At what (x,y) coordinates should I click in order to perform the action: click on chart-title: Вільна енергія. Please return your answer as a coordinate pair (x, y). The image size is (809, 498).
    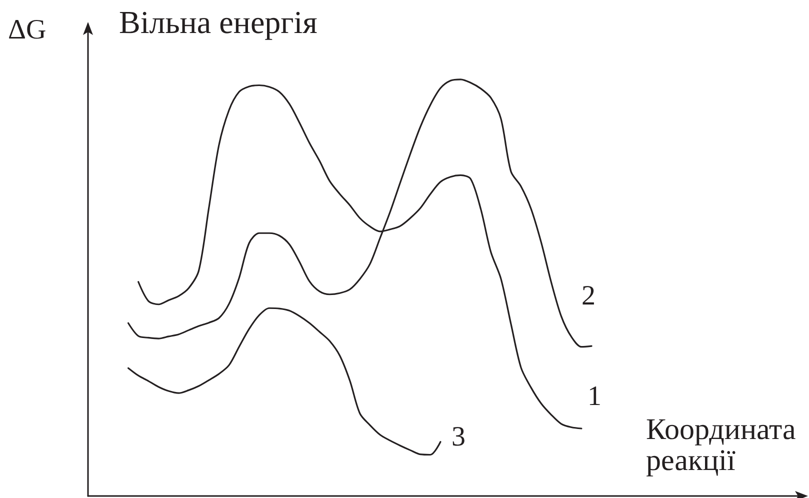
    Looking at the image, I should click on (218, 22).